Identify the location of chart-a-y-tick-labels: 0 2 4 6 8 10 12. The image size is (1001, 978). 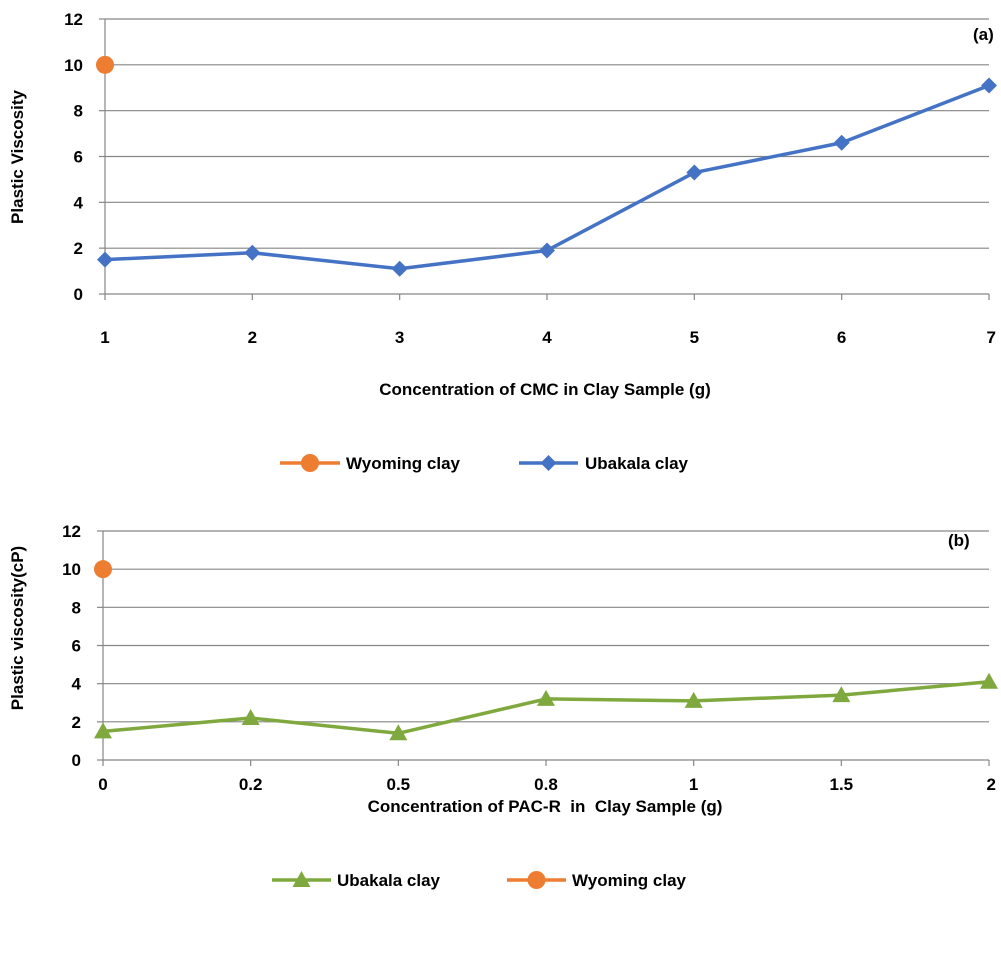
(73, 157).